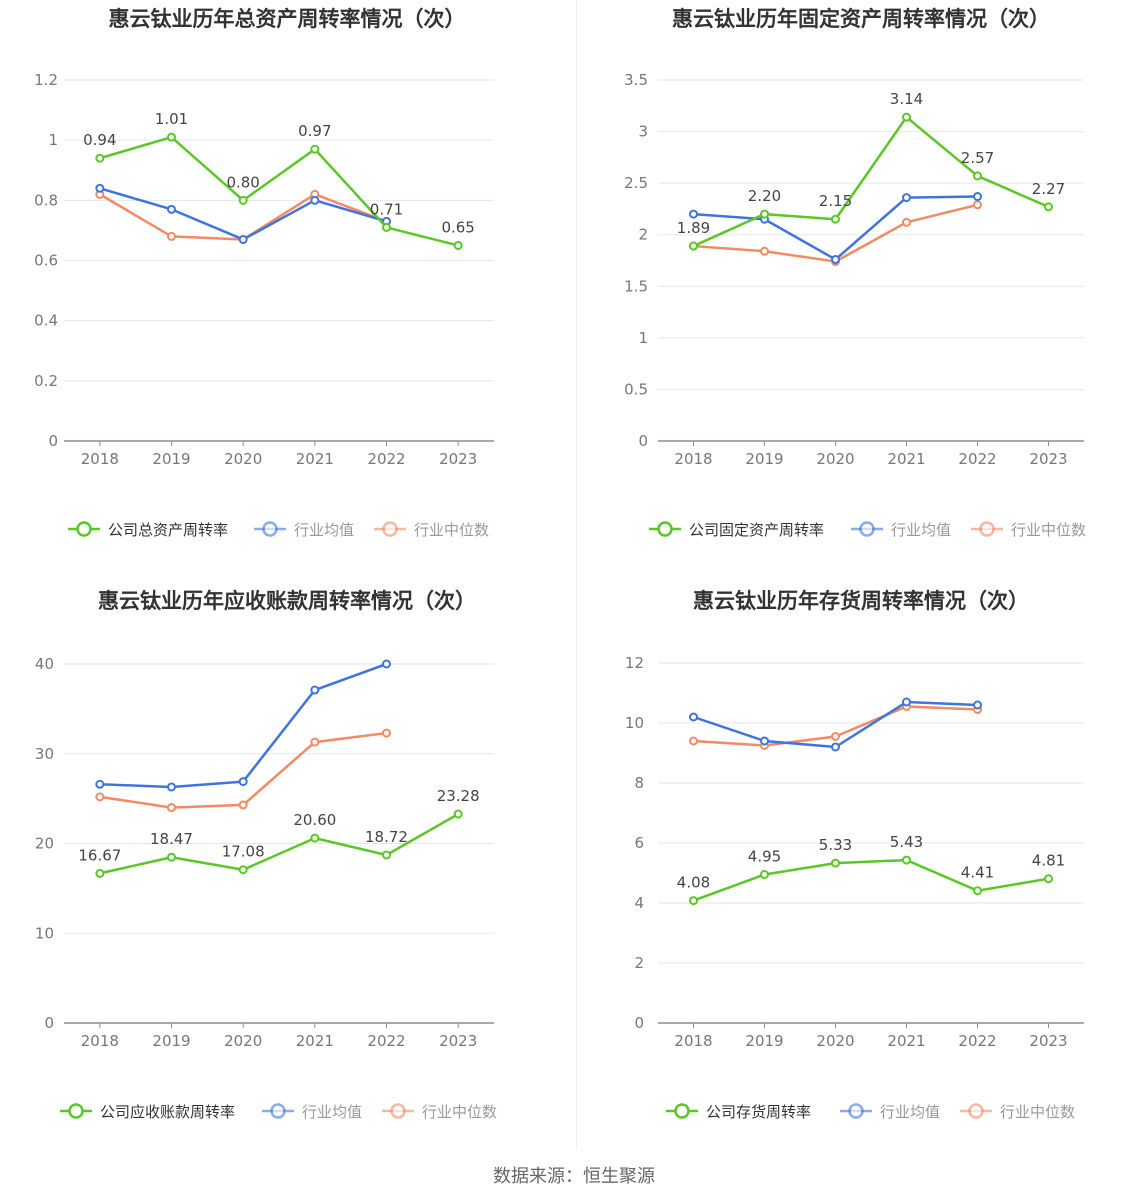  What do you see at coordinates (639, 783) in the screenshot?
I see `y-tick-label: 8` at bounding box center [639, 783].